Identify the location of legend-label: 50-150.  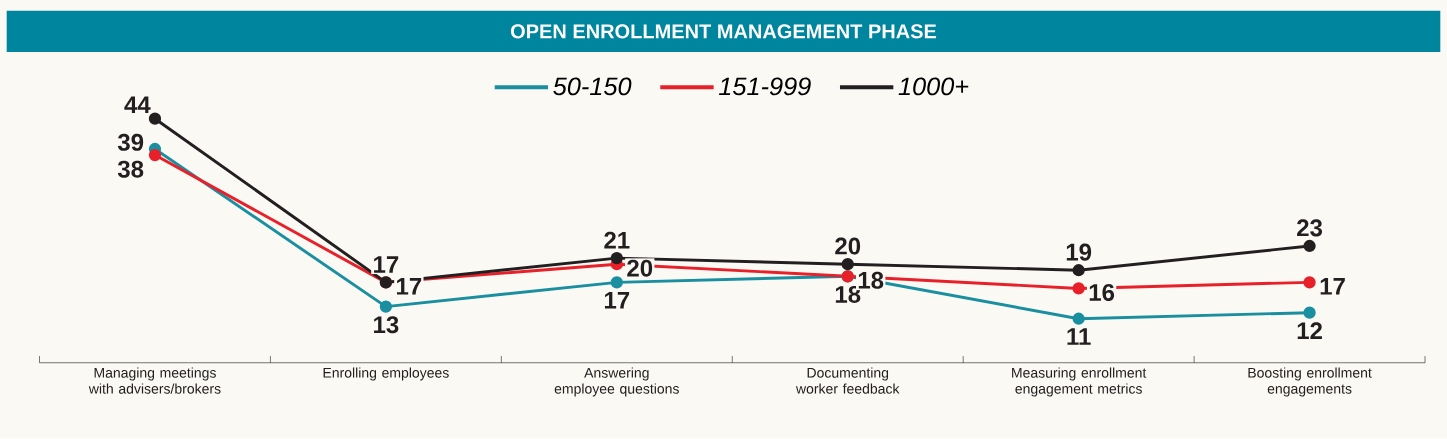
(592, 86).